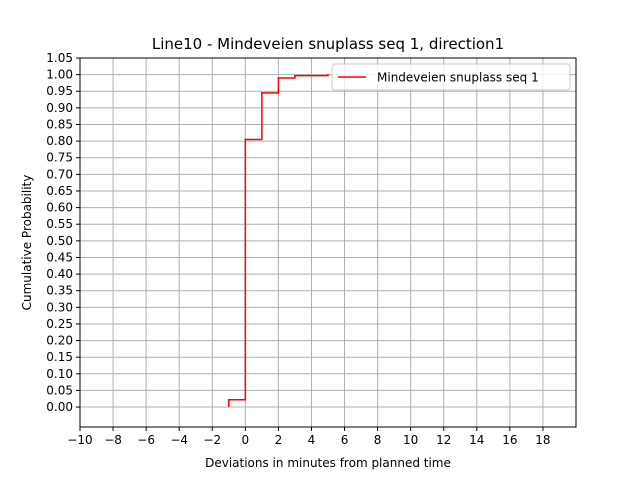 Image resolution: width=640 pixels, height=480 pixels. What do you see at coordinates (59, 341) in the screenshot?
I see `y-tick-label: 0.20` at bounding box center [59, 341].